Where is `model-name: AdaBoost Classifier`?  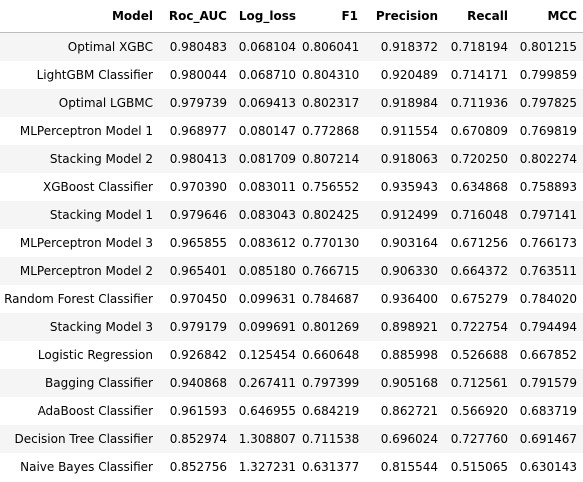 model-name: AdaBoost Classifier is located at coordinates (95, 411).